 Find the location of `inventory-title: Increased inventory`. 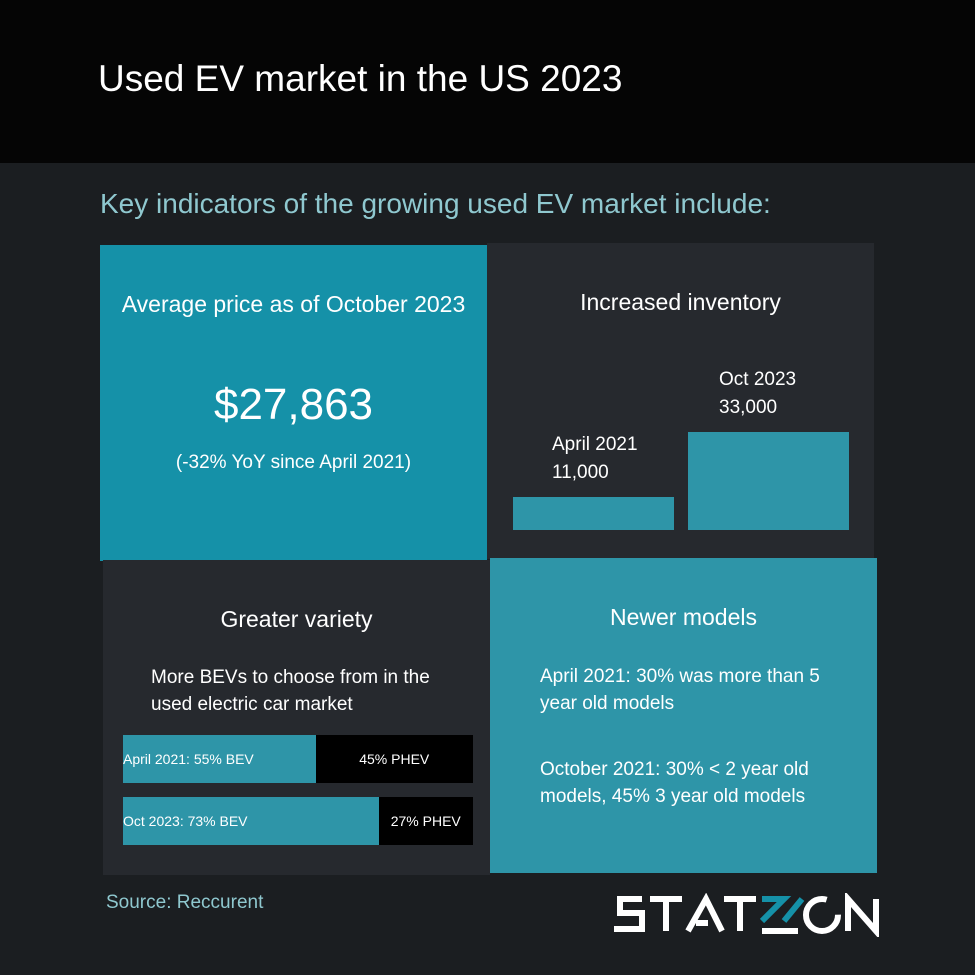

inventory-title: Increased inventory is located at coordinates (680, 302).